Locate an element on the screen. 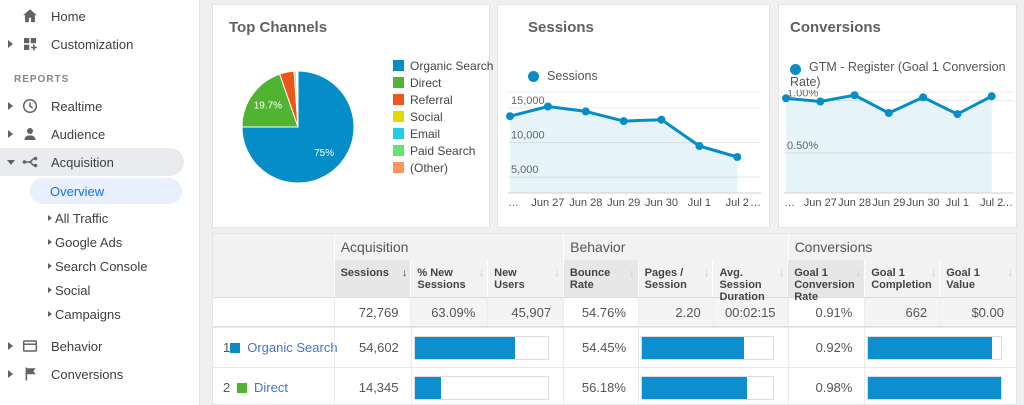 This screenshot has width=1024, height=405. svg-text: 0.50% is located at coordinates (802, 146).